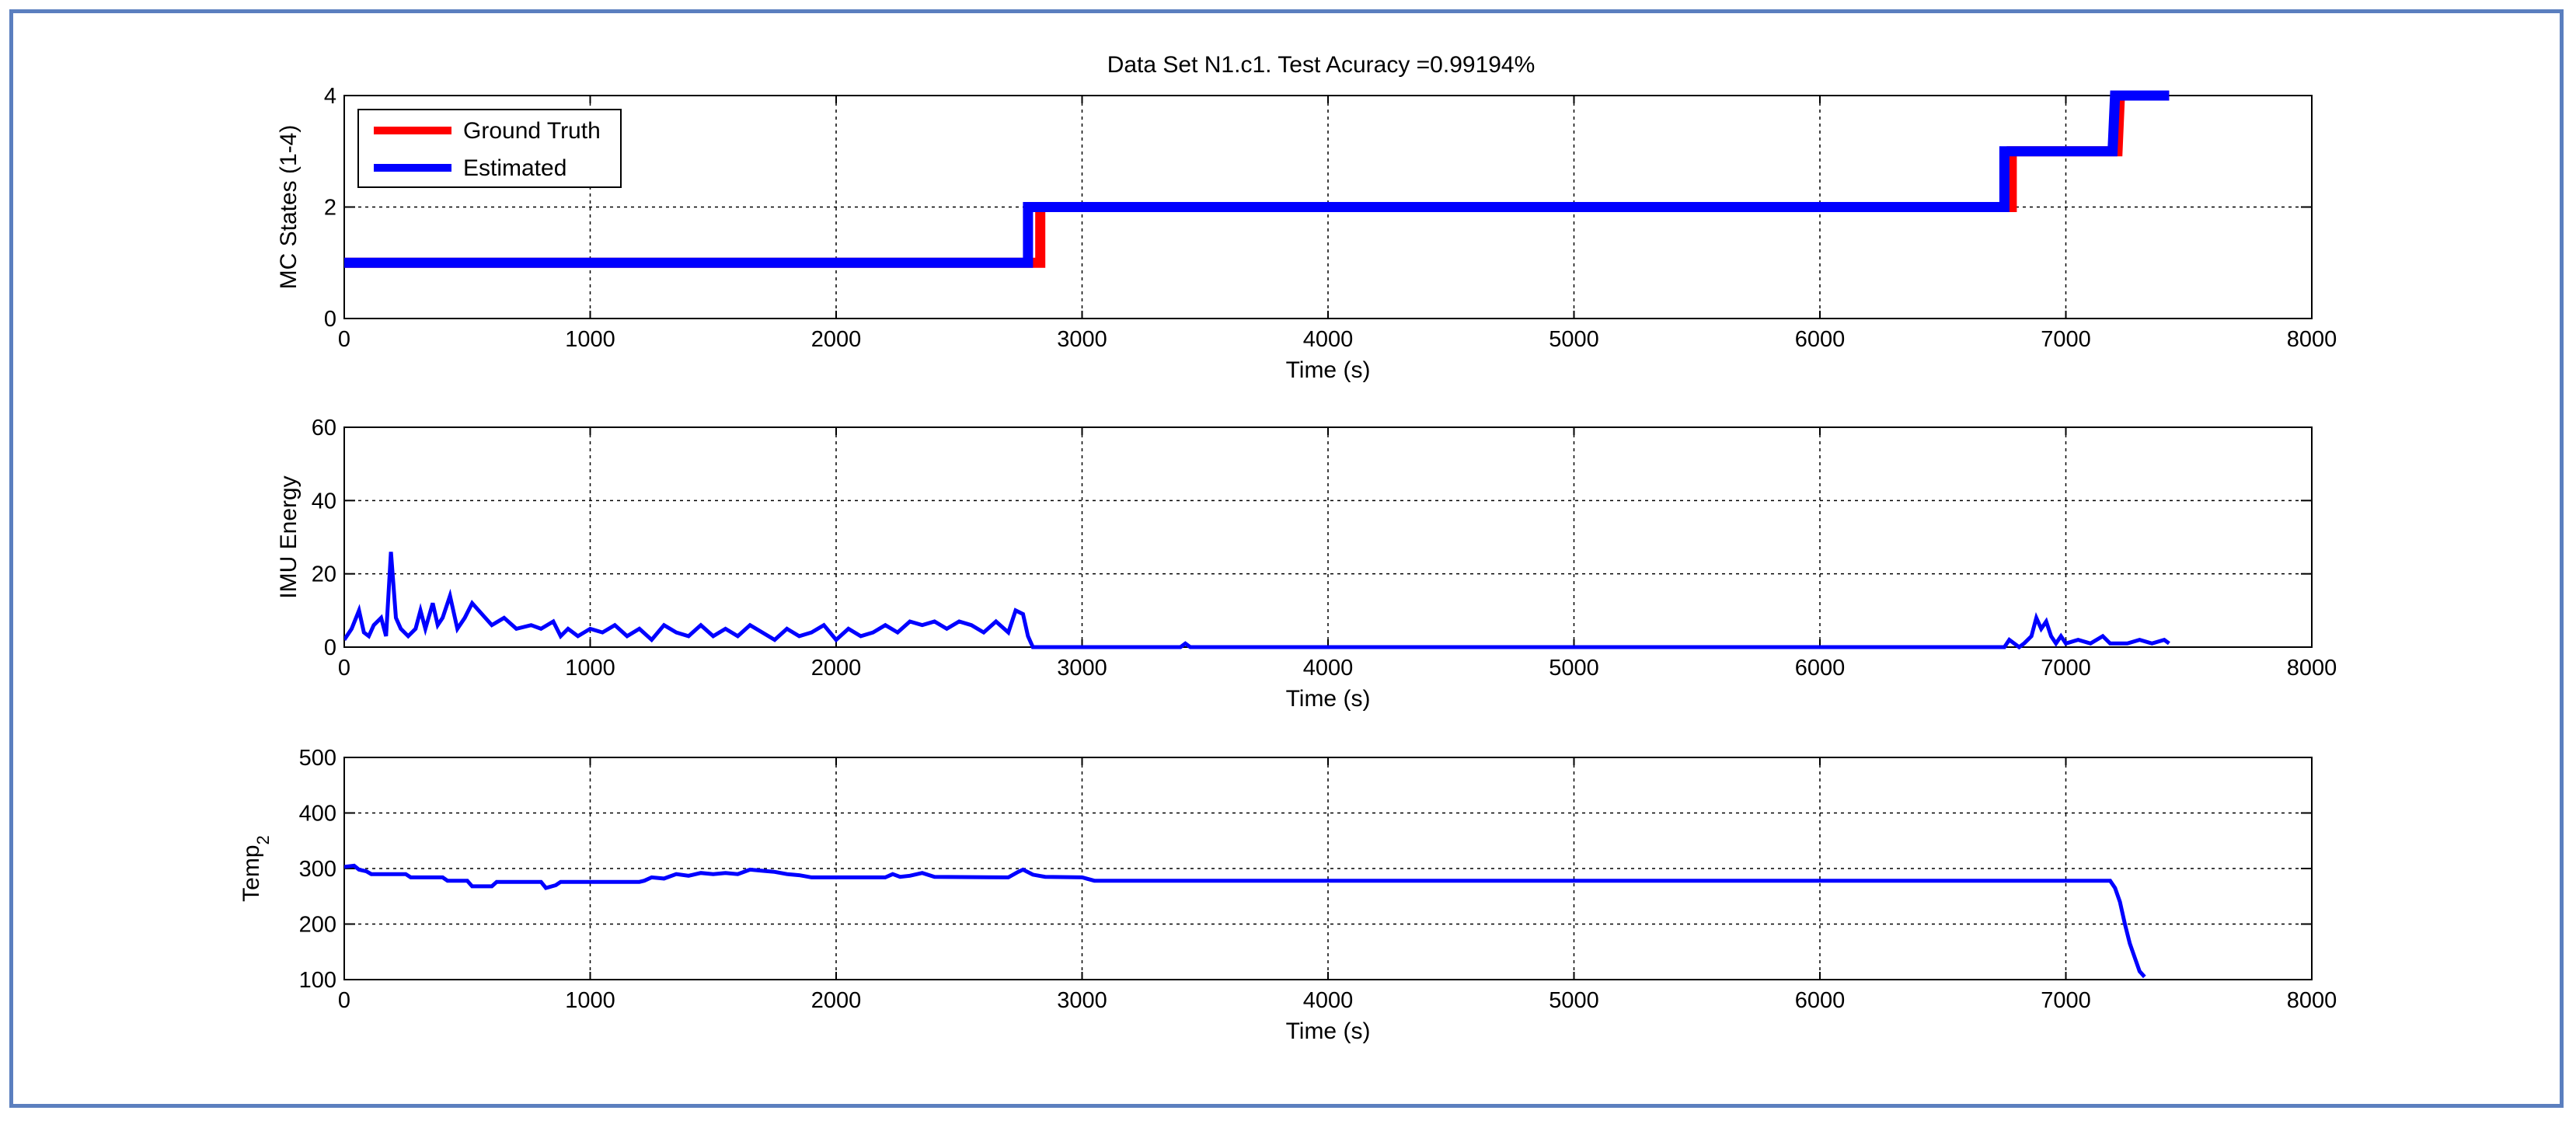 Image resolution: width=2576 pixels, height=1121 pixels. What do you see at coordinates (317, 869) in the screenshot?
I see `y-tick-label: 300` at bounding box center [317, 869].